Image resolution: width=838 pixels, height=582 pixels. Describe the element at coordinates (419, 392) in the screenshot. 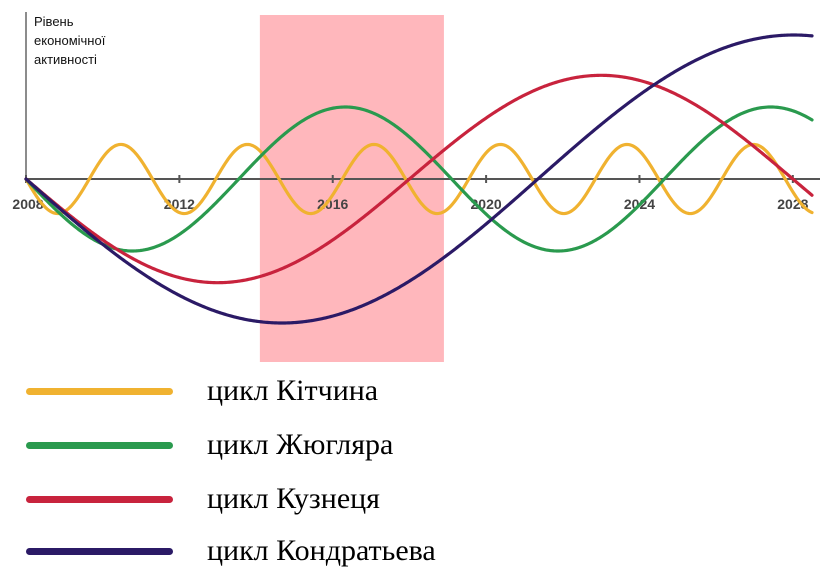

I see `legend-item-kitchin: цикл Кітчина` at that location.